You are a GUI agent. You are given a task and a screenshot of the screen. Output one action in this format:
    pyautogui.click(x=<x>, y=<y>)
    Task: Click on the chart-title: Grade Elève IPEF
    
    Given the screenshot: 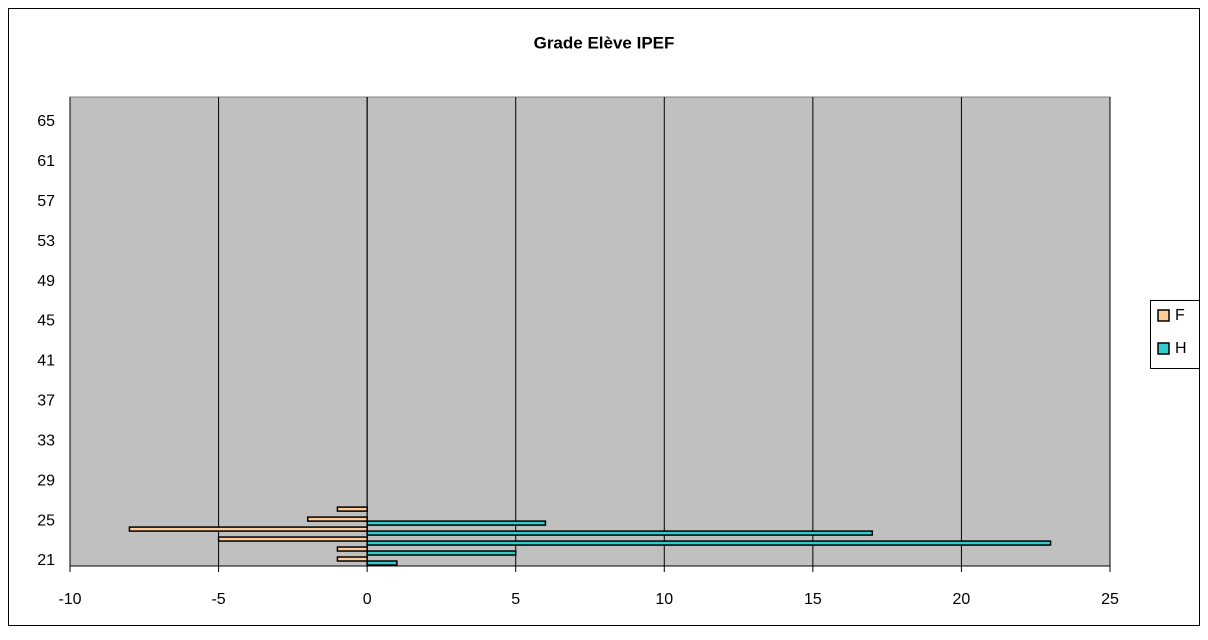 What is the action you would take?
    pyautogui.click(x=604, y=42)
    